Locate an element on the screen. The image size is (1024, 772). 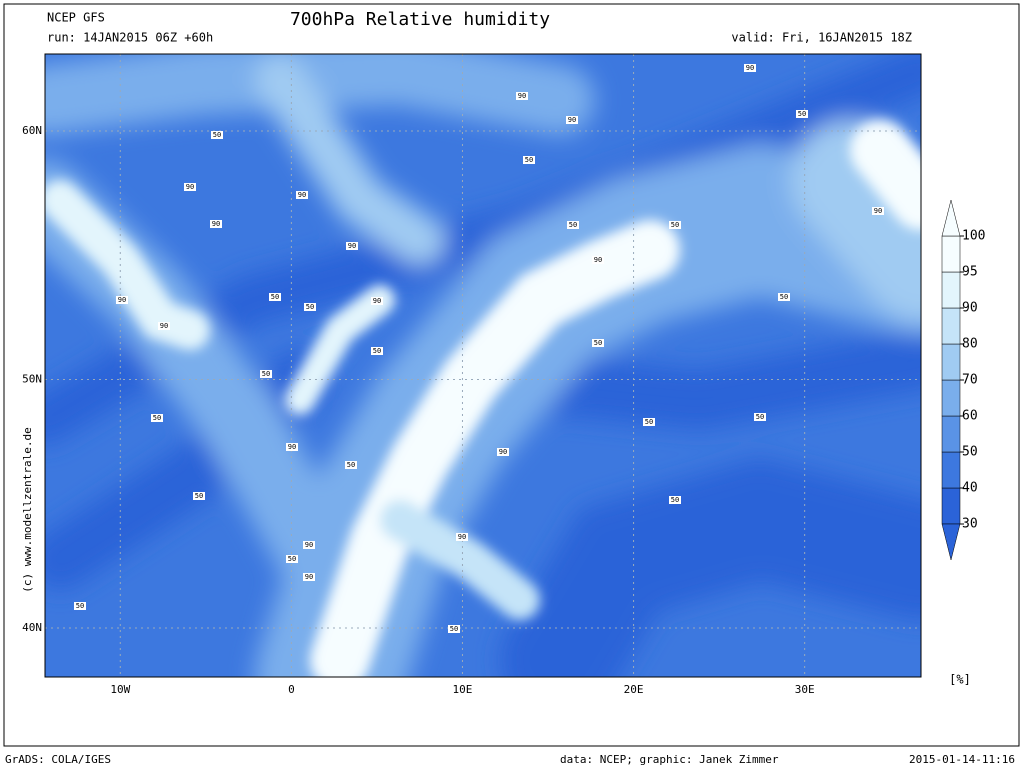
colorbar-bottom-arrow is located at coordinates (951, 542).